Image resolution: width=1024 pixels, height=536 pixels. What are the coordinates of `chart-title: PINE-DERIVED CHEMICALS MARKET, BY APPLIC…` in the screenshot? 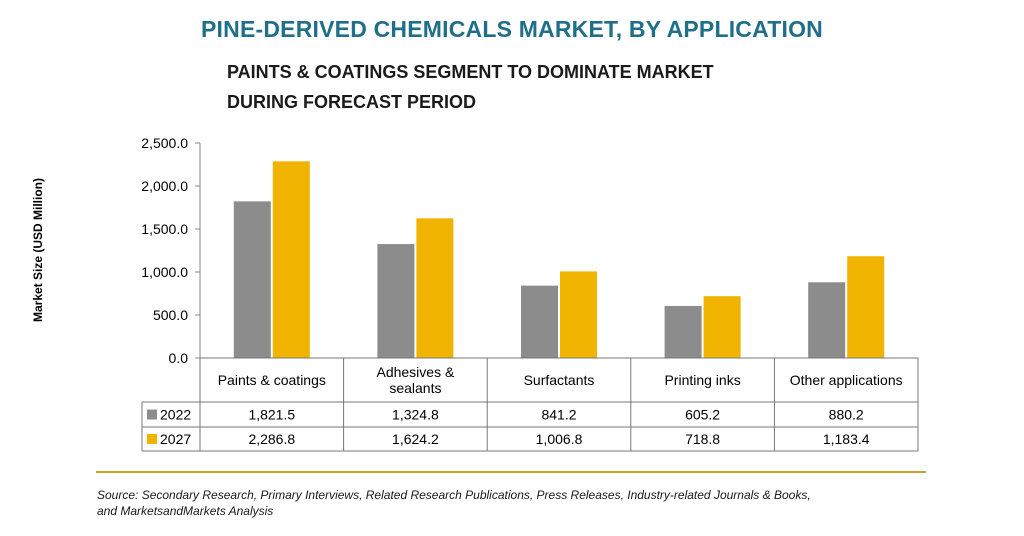 It's located at (512, 29).